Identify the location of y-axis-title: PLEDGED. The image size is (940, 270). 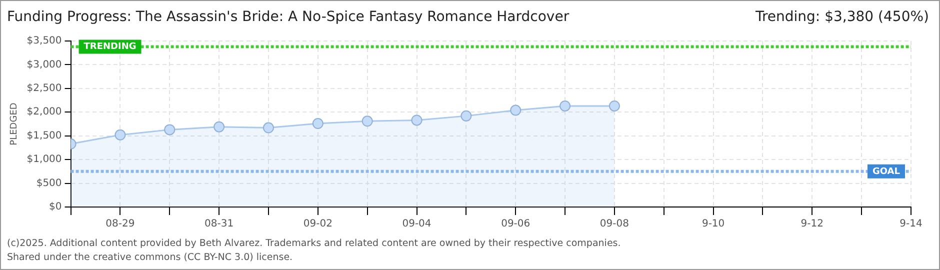
(15, 124).